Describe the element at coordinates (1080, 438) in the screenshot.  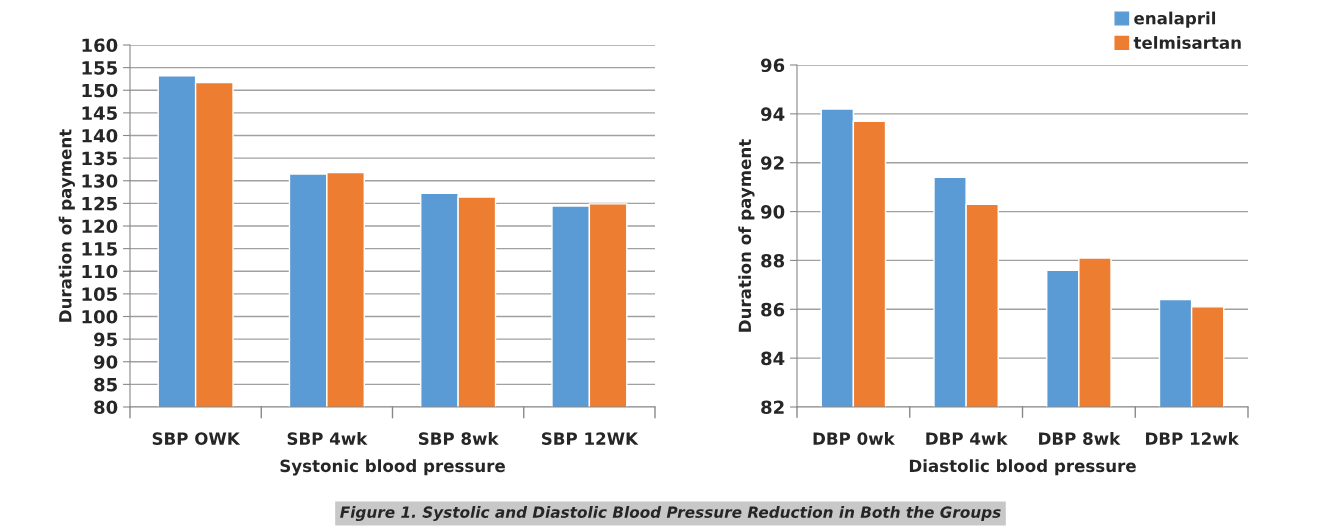
I see `x-tick-label: DBP 8wk` at that location.